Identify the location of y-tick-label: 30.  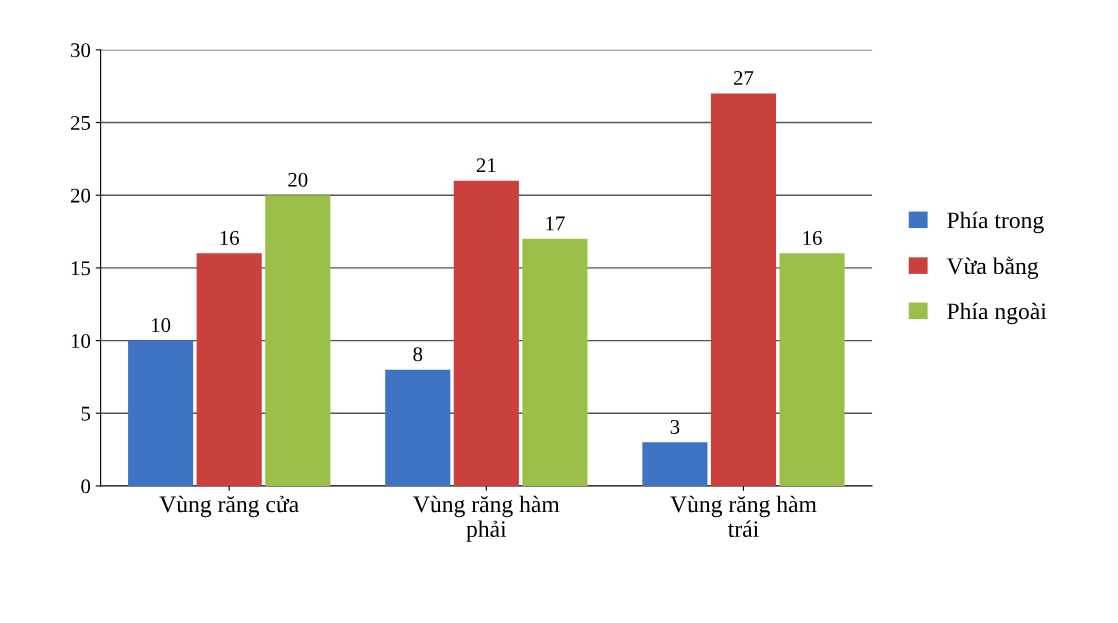
(81, 50).